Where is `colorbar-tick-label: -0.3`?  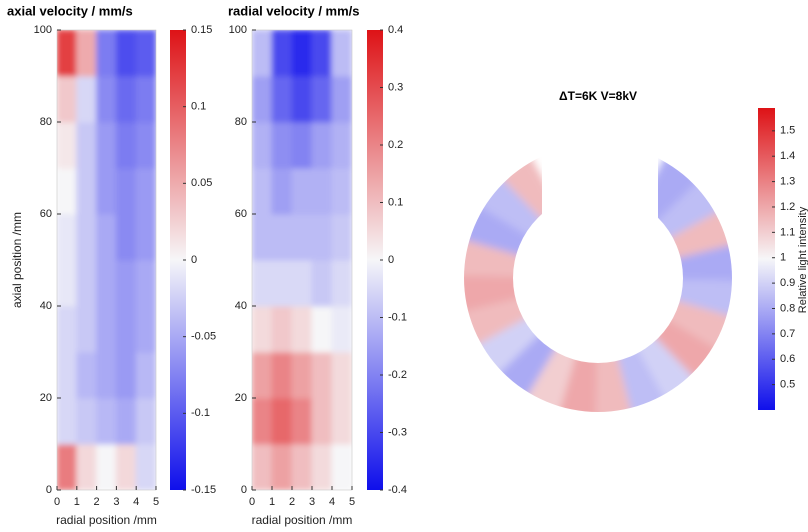 colorbar-tick-label: -0.3 is located at coordinates (397, 432).